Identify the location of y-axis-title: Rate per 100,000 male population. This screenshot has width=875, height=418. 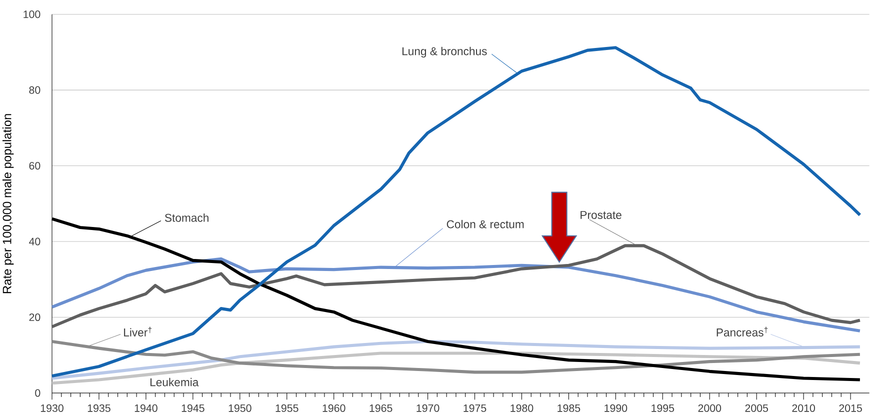
(8, 204).